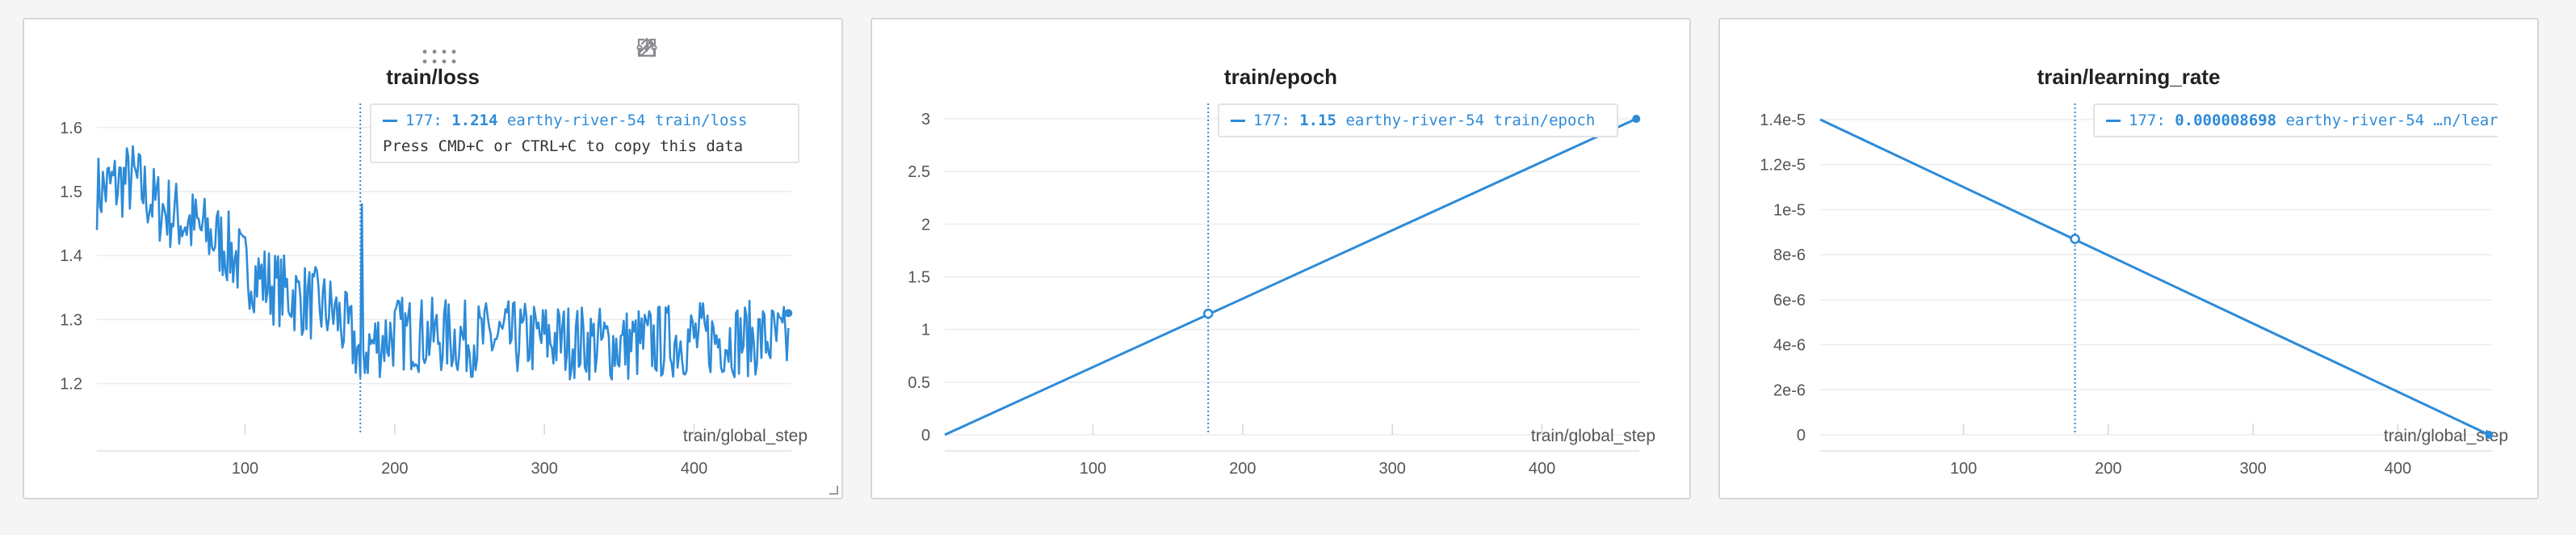  What do you see at coordinates (71, 128) in the screenshot?
I see `y-tick-label: 1.6` at bounding box center [71, 128].